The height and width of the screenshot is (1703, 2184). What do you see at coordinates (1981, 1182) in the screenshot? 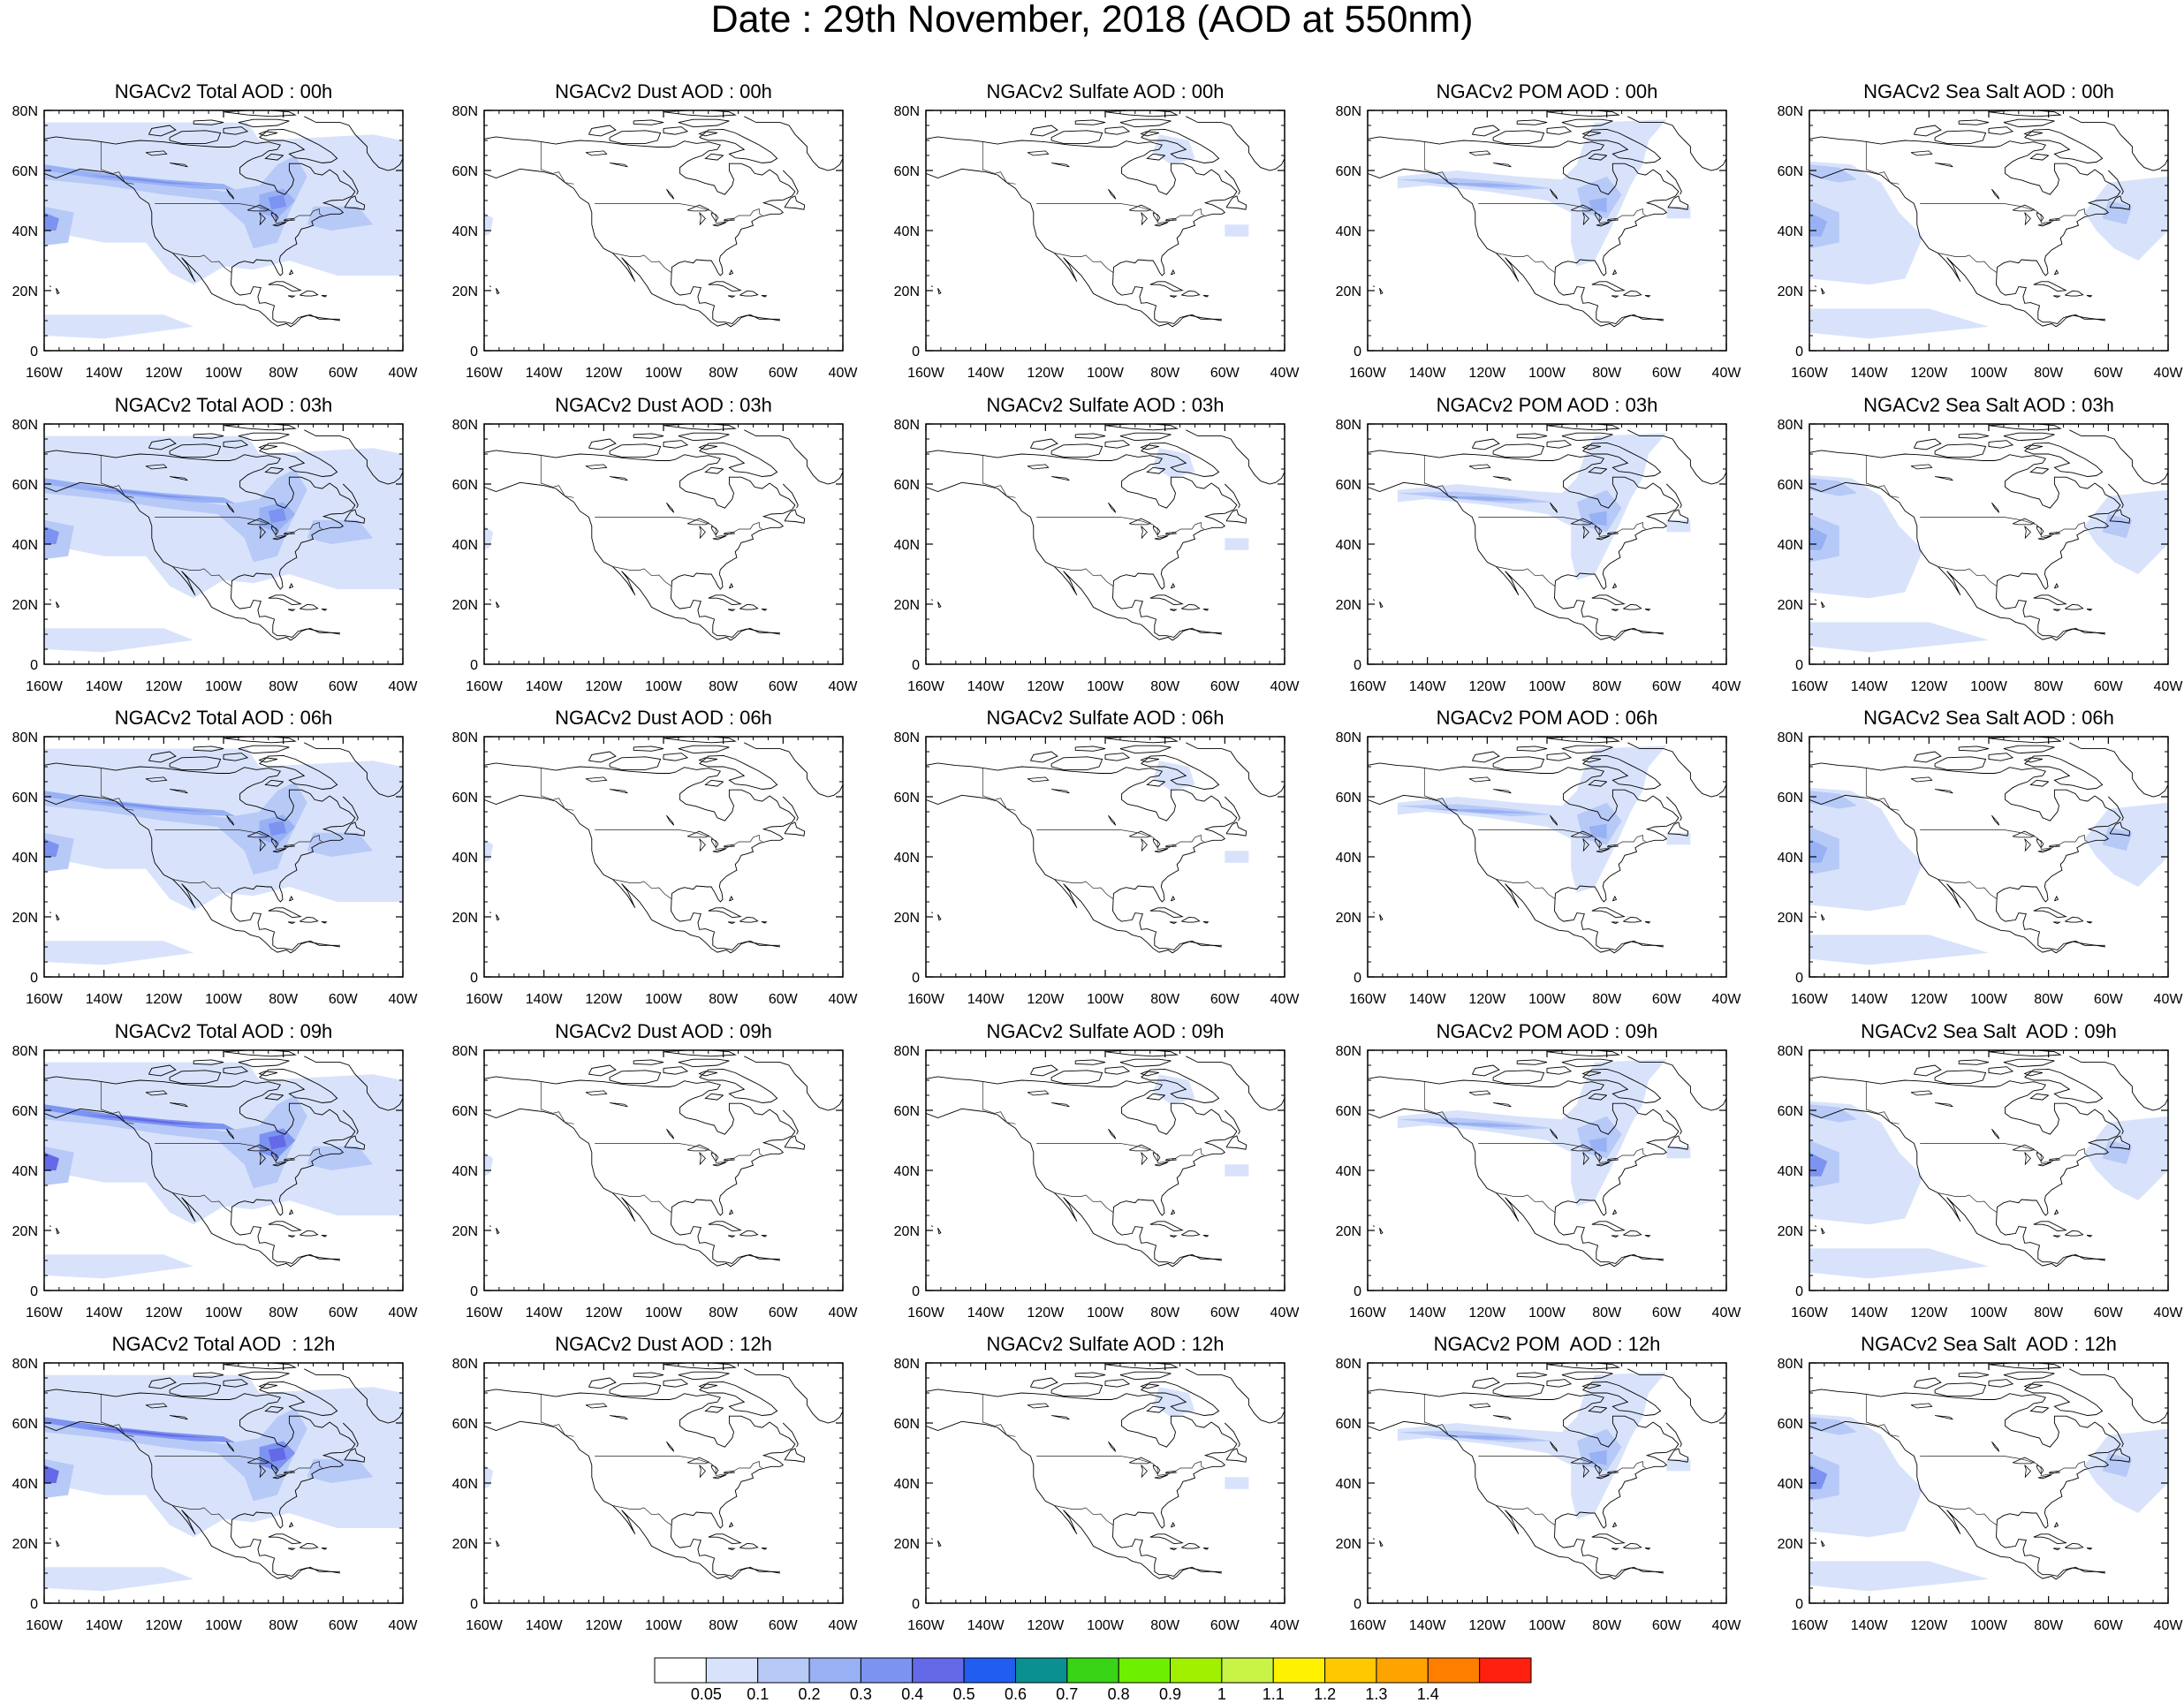
I see `map-canvas: 160W 140W 120W 100W 80W 60W 40W 0 20N 40N 60N 80N` at bounding box center [1981, 1182].